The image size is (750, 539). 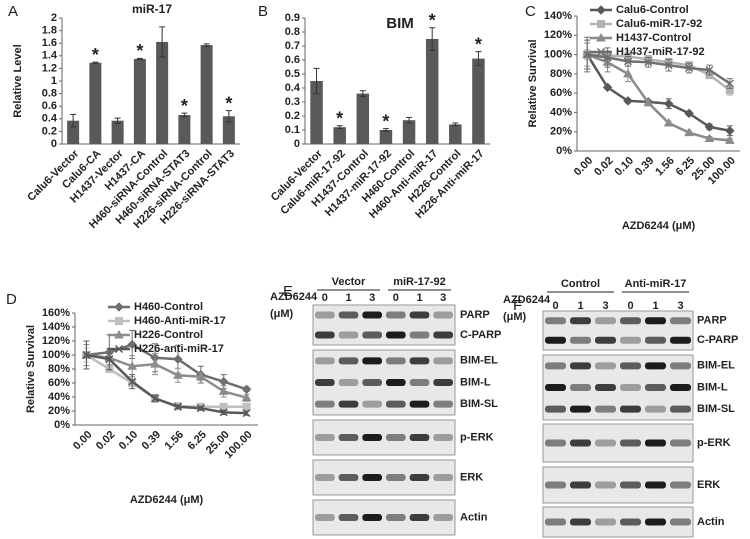 I want to click on y-tick-label: 1.4, so click(x=50, y=56).